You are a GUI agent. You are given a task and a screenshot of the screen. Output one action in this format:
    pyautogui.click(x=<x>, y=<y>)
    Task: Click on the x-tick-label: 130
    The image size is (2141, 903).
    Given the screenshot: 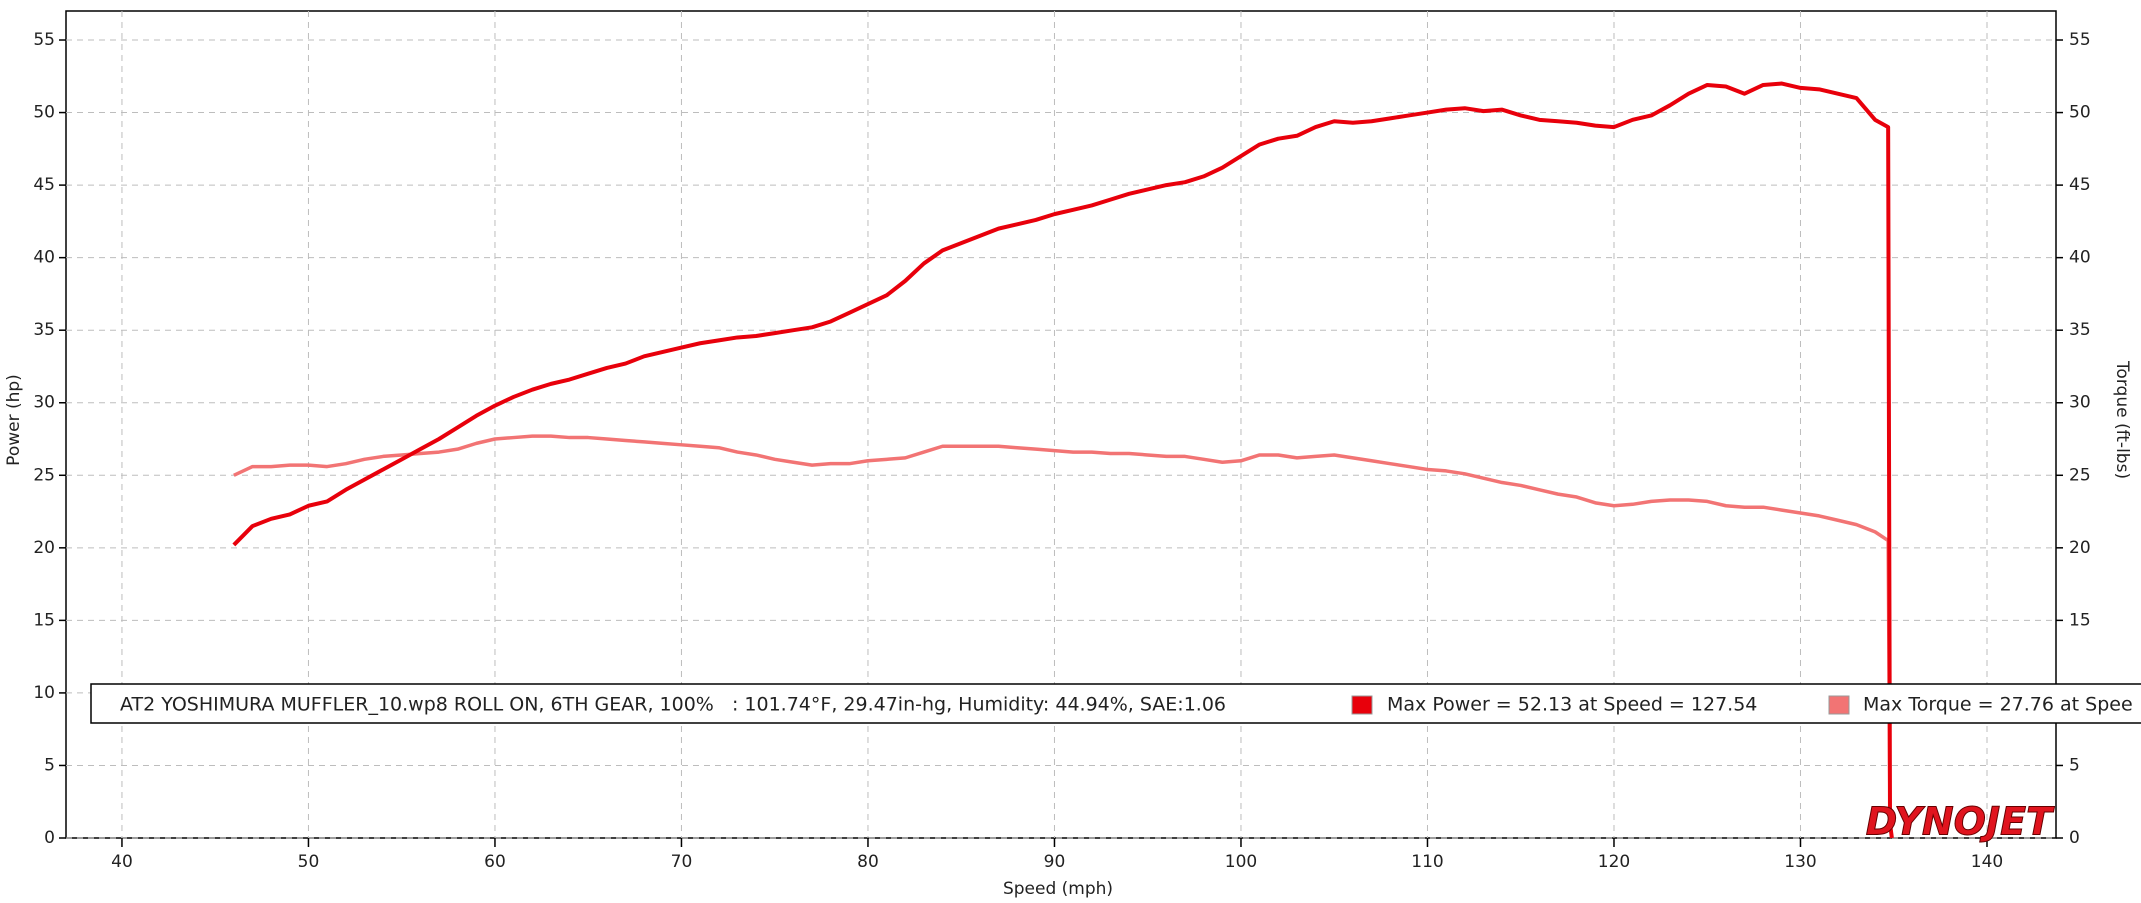 What is the action you would take?
    pyautogui.click(x=1800, y=862)
    